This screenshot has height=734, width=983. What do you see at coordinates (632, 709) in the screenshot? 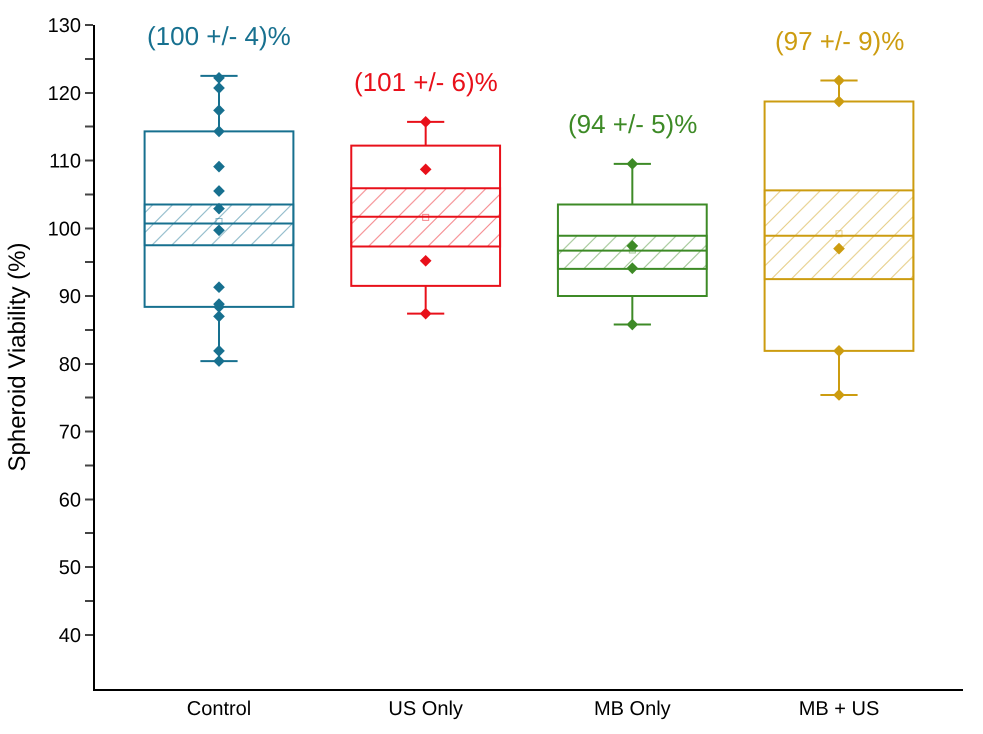
I see `x-tick-label: MB Only` at bounding box center [632, 709].